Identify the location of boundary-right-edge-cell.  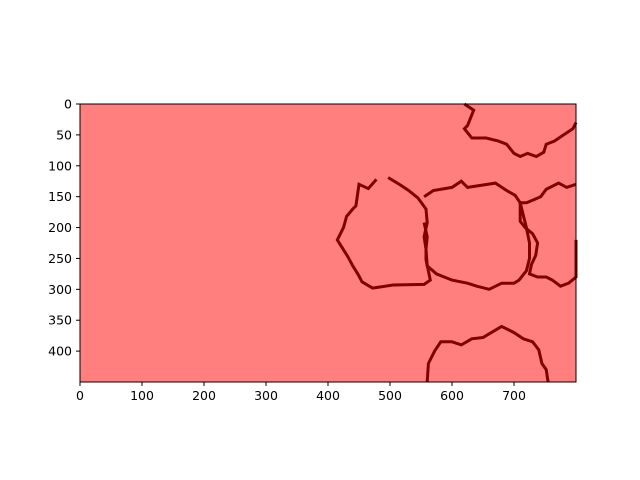
(548, 234).